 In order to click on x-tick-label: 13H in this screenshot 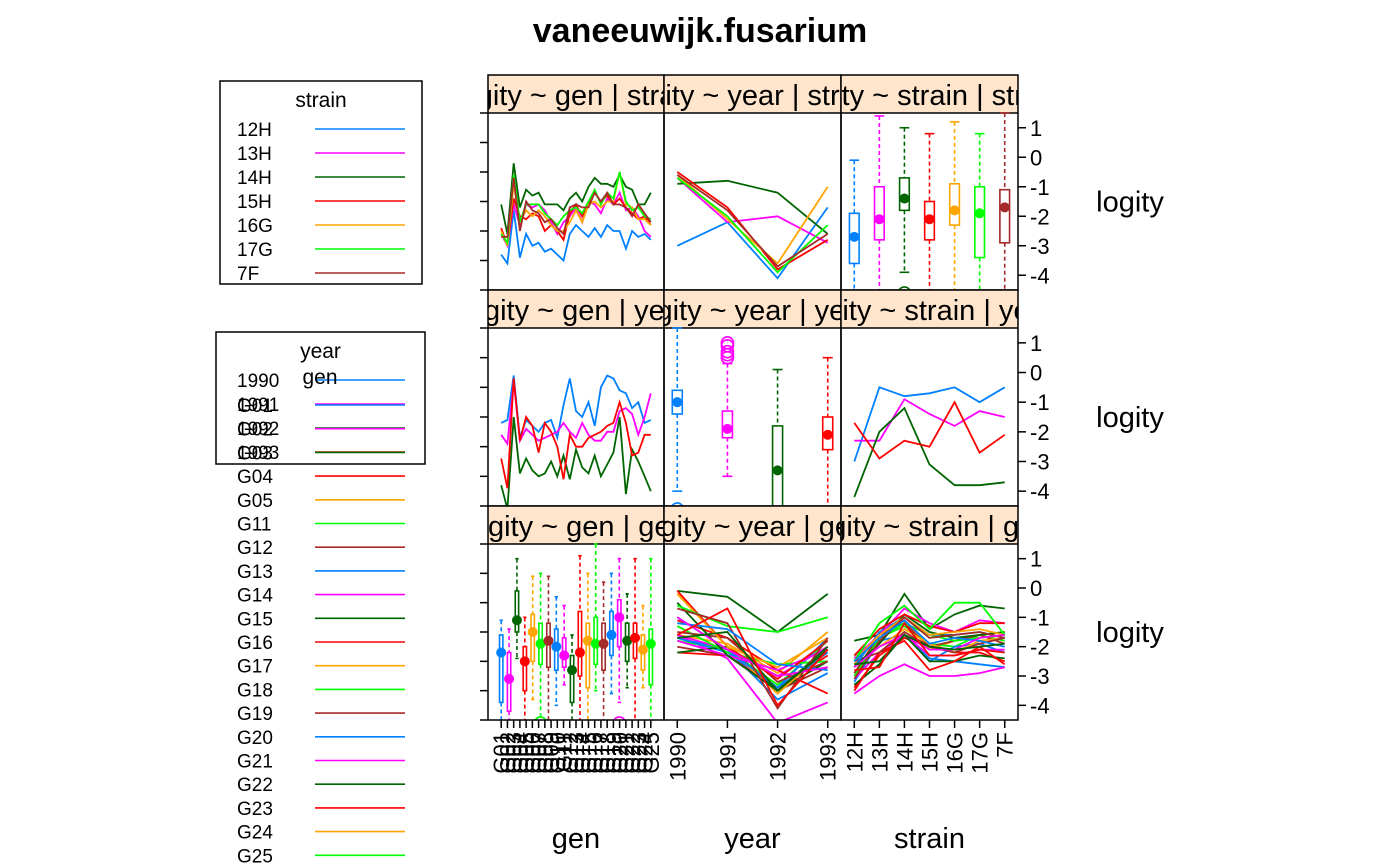, I will do `click(879, 752)`.